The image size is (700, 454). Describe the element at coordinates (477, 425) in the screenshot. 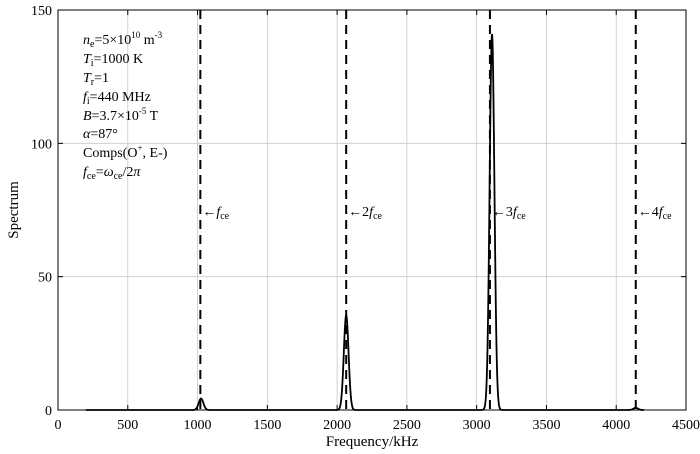

I see `x-tick-label: 3000` at that location.